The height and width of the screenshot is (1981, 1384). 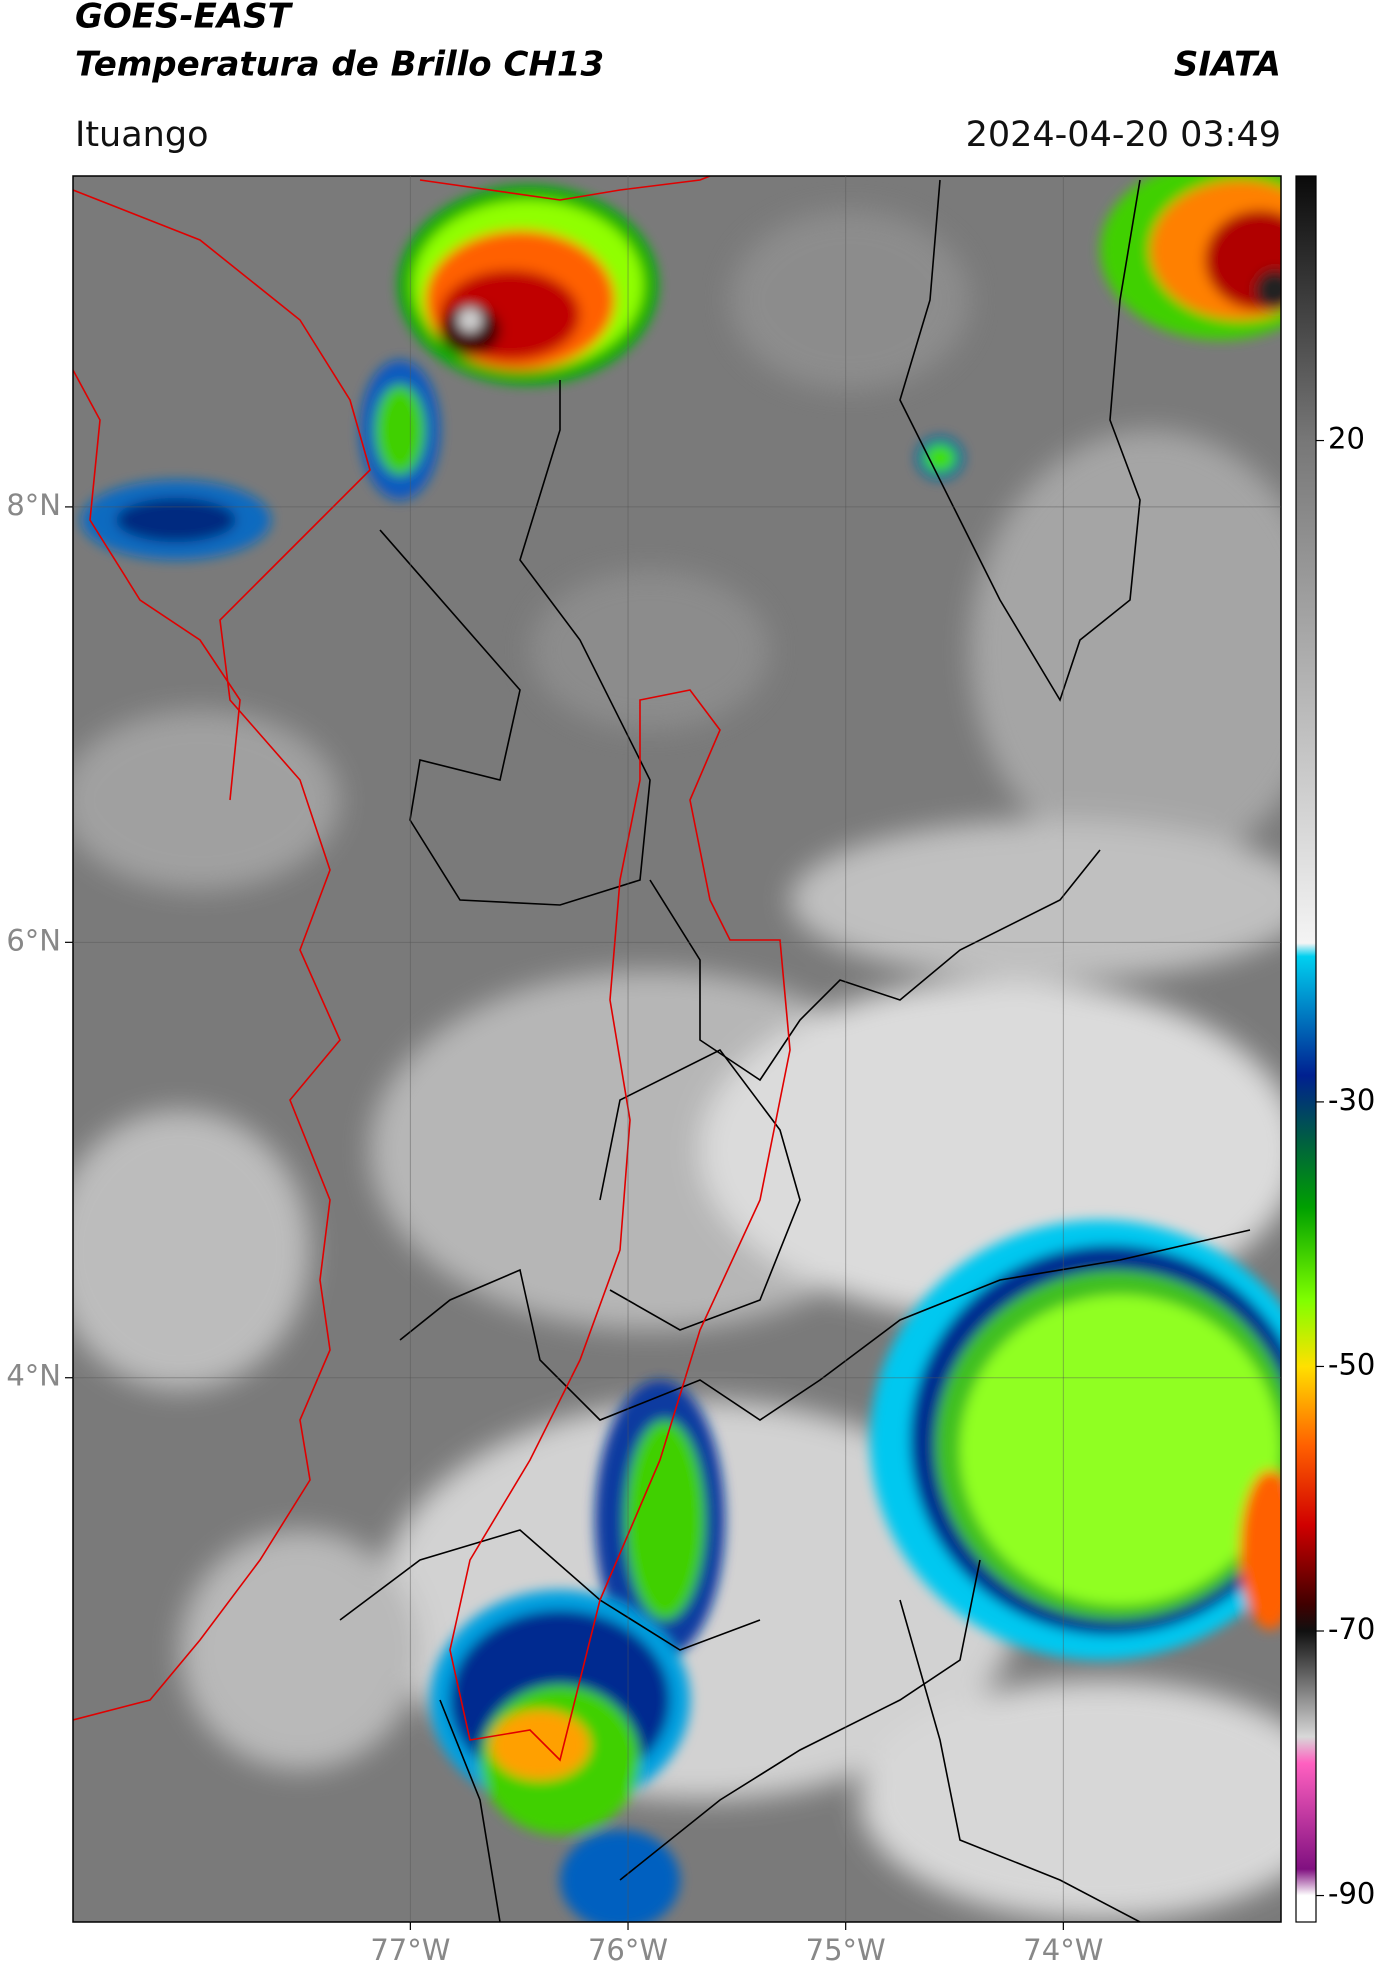 I want to click on y-tick-label: 4°N, so click(x=33, y=1376).